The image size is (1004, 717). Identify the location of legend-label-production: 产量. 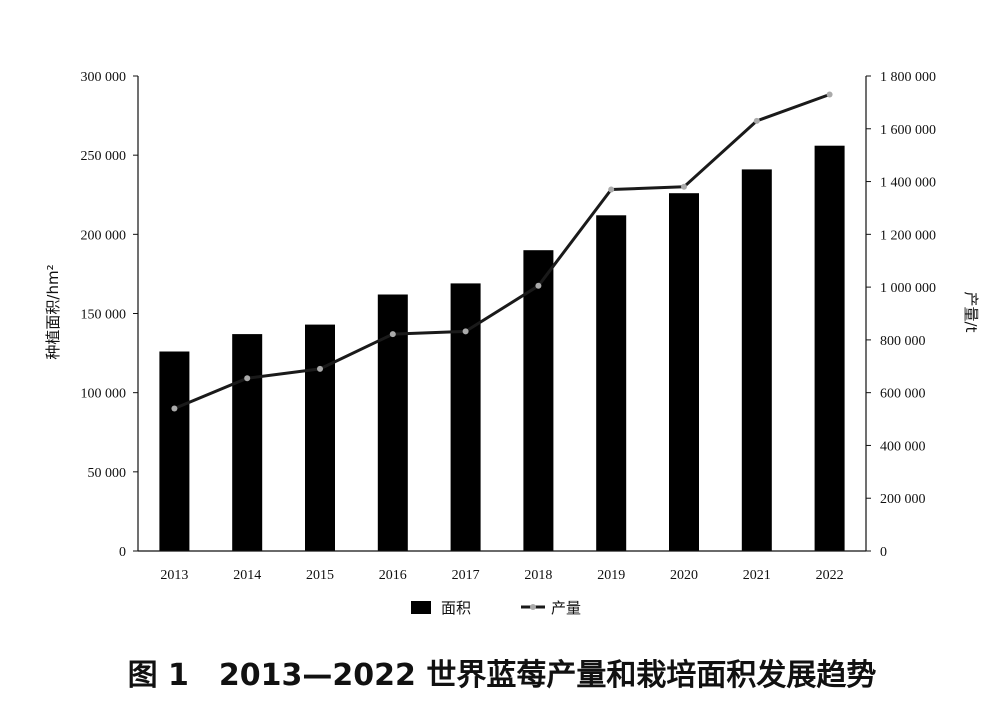
(566, 608).